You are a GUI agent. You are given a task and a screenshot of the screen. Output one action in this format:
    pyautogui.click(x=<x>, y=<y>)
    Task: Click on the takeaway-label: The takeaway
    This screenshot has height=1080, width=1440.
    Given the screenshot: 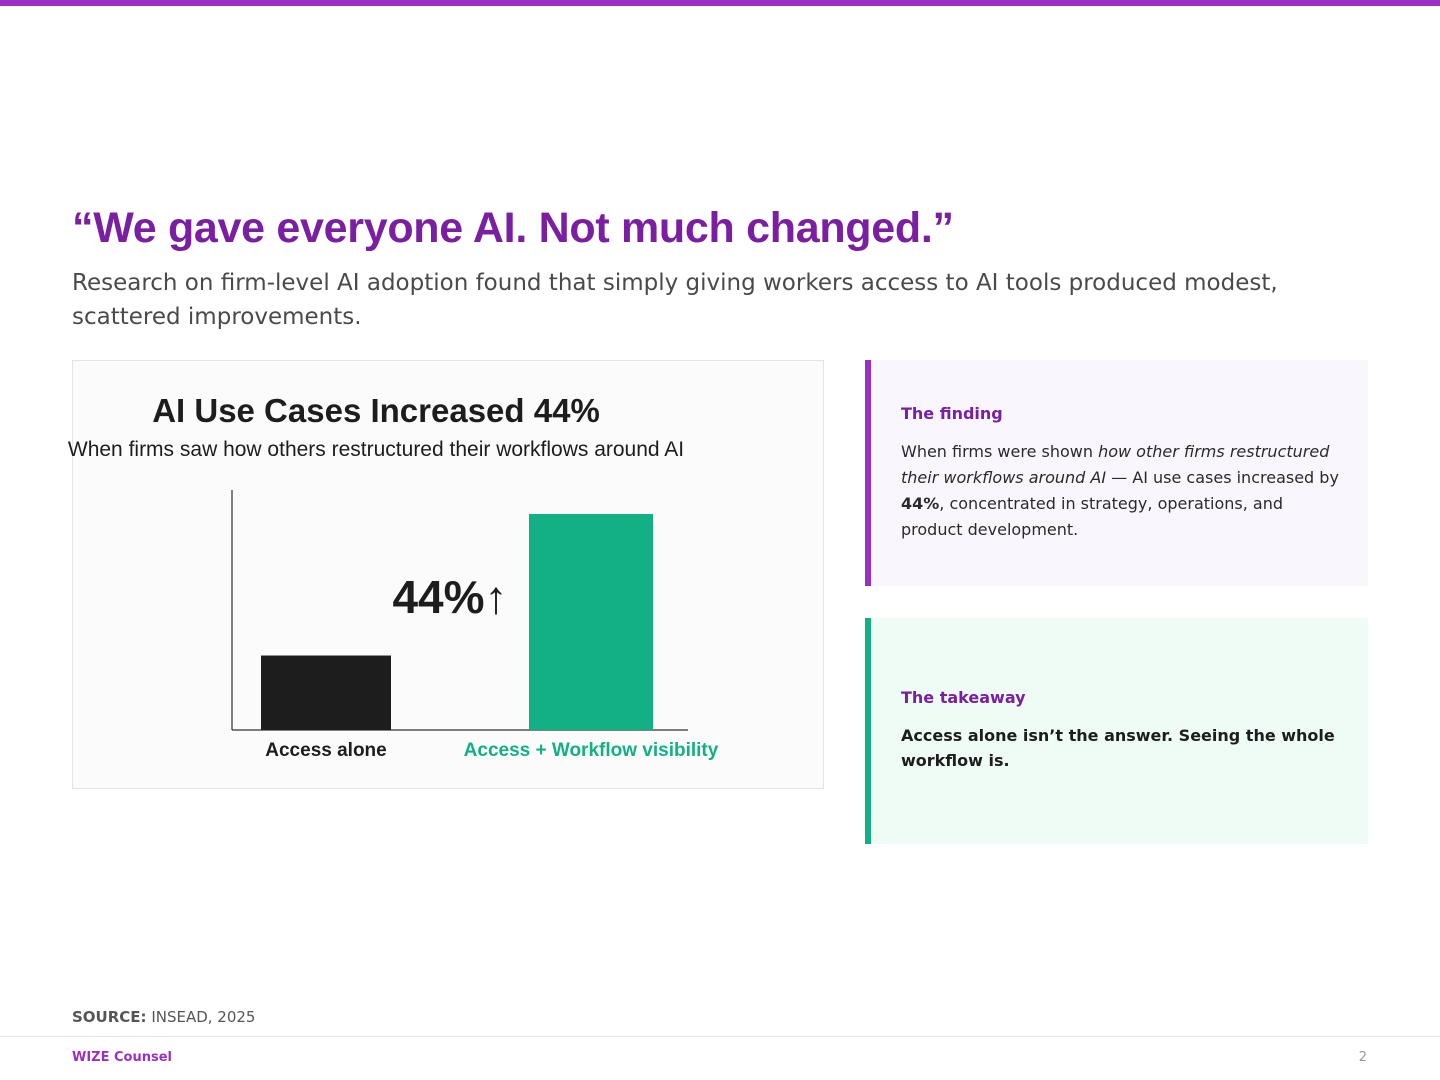 What is the action you would take?
    pyautogui.click(x=963, y=697)
    